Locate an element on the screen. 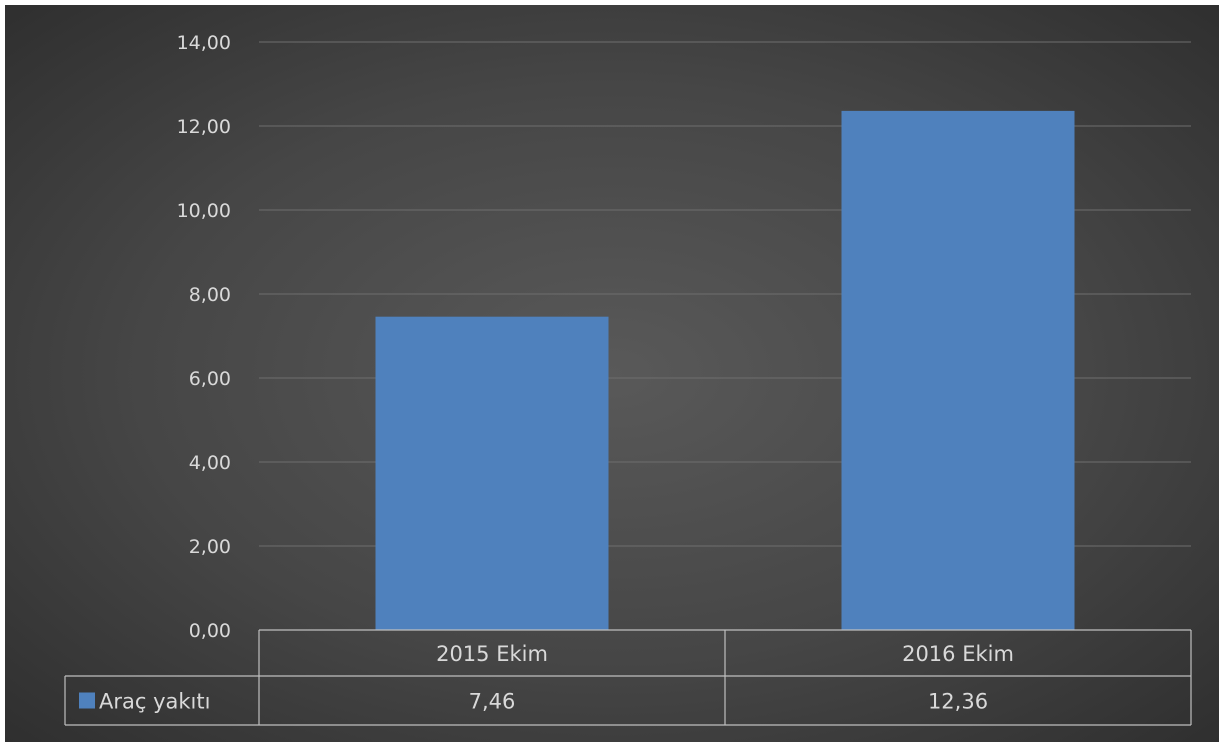 Image resolution: width=1224 pixels, height=749 pixels. y-tick-label: 8,00 is located at coordinates (210, 295).